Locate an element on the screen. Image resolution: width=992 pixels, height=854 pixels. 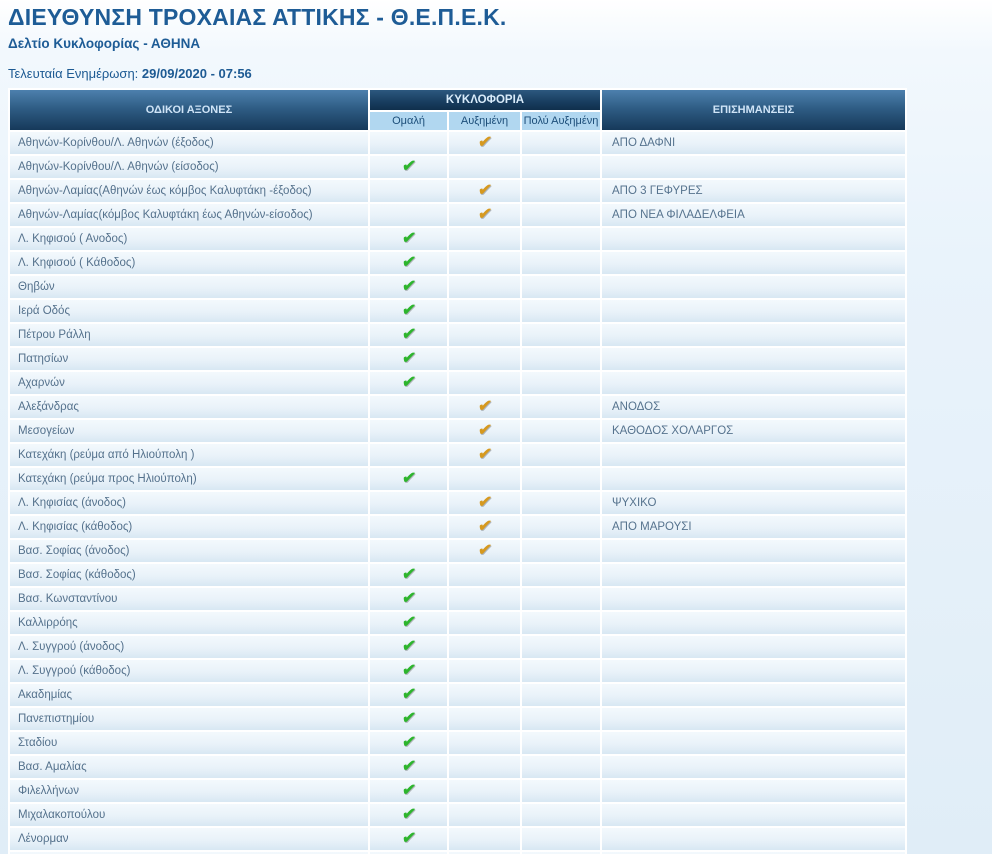
road-axis-label: Λ. Κηφισού ( Ανοδος) is located at coordinates (189, 239).